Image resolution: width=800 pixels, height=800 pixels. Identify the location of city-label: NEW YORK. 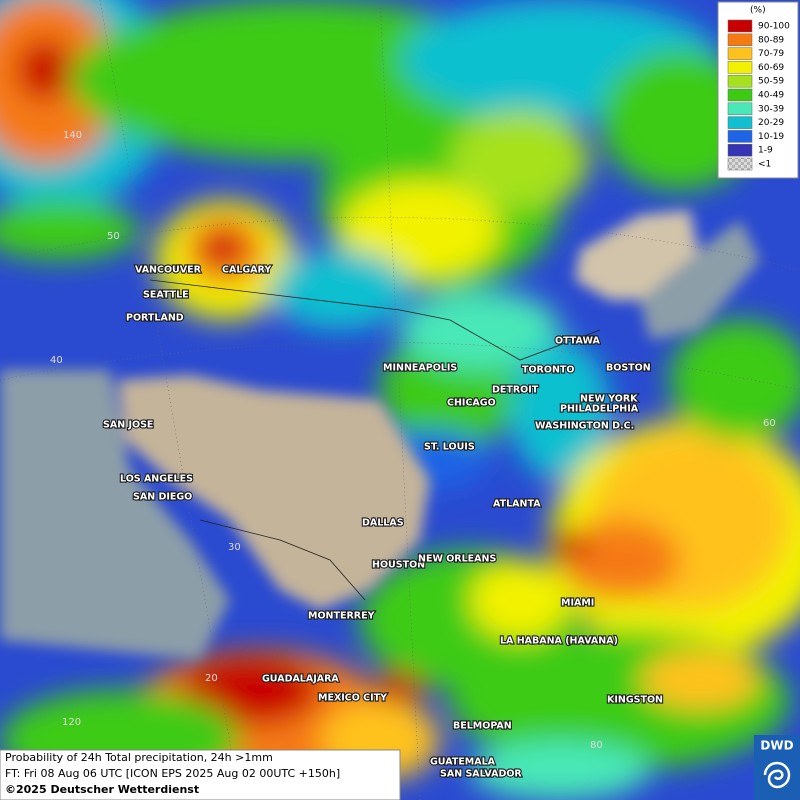
(609, 399).